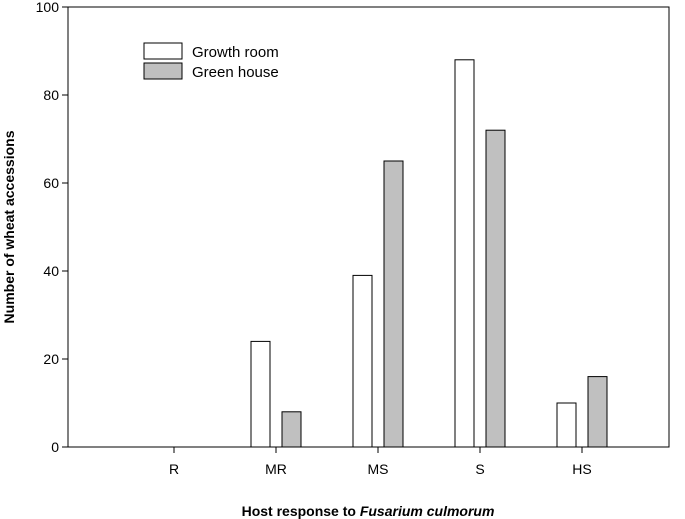  What do you see at coordinates (55, 447) in the screenshot?
I see `y-tick-label-0: 0` at bounding box center [55, 447].